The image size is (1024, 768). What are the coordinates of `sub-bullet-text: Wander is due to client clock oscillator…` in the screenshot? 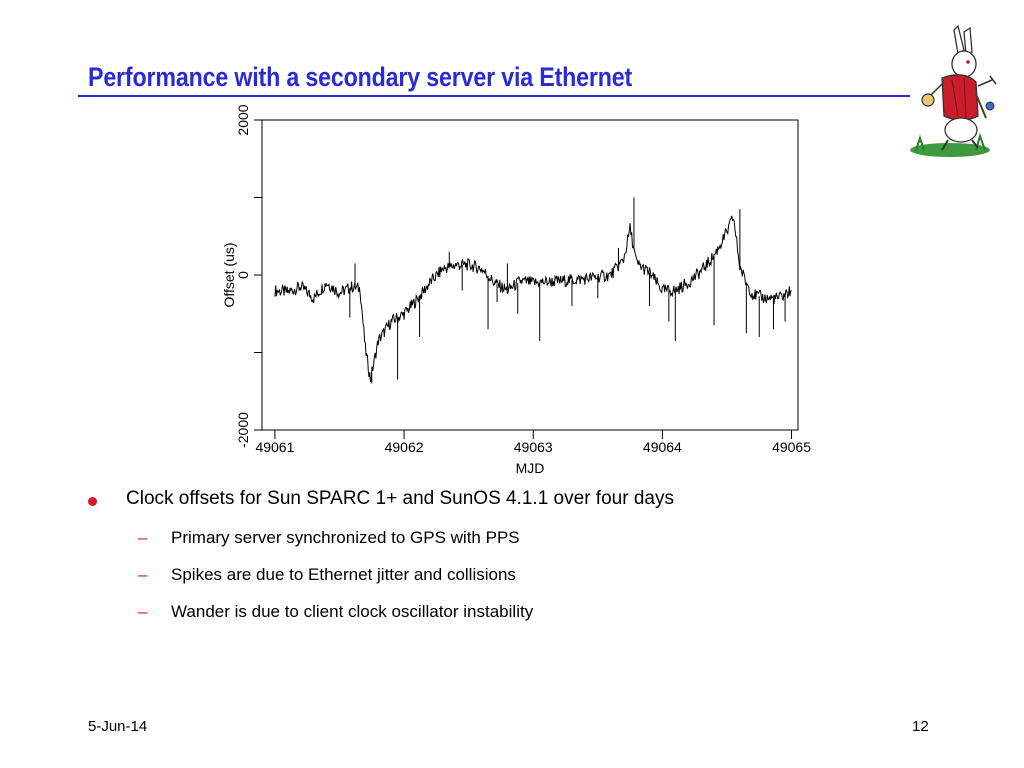 It's located at (352, 611).